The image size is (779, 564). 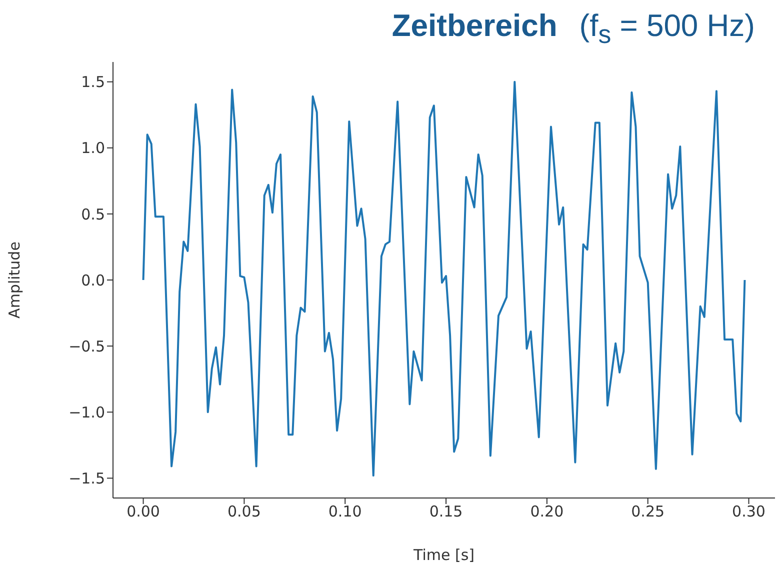 What do you see at coordinates (547, 511) in the screenshot?
I see `x-tick-label: 0.20` at bounding box center [547, 511].